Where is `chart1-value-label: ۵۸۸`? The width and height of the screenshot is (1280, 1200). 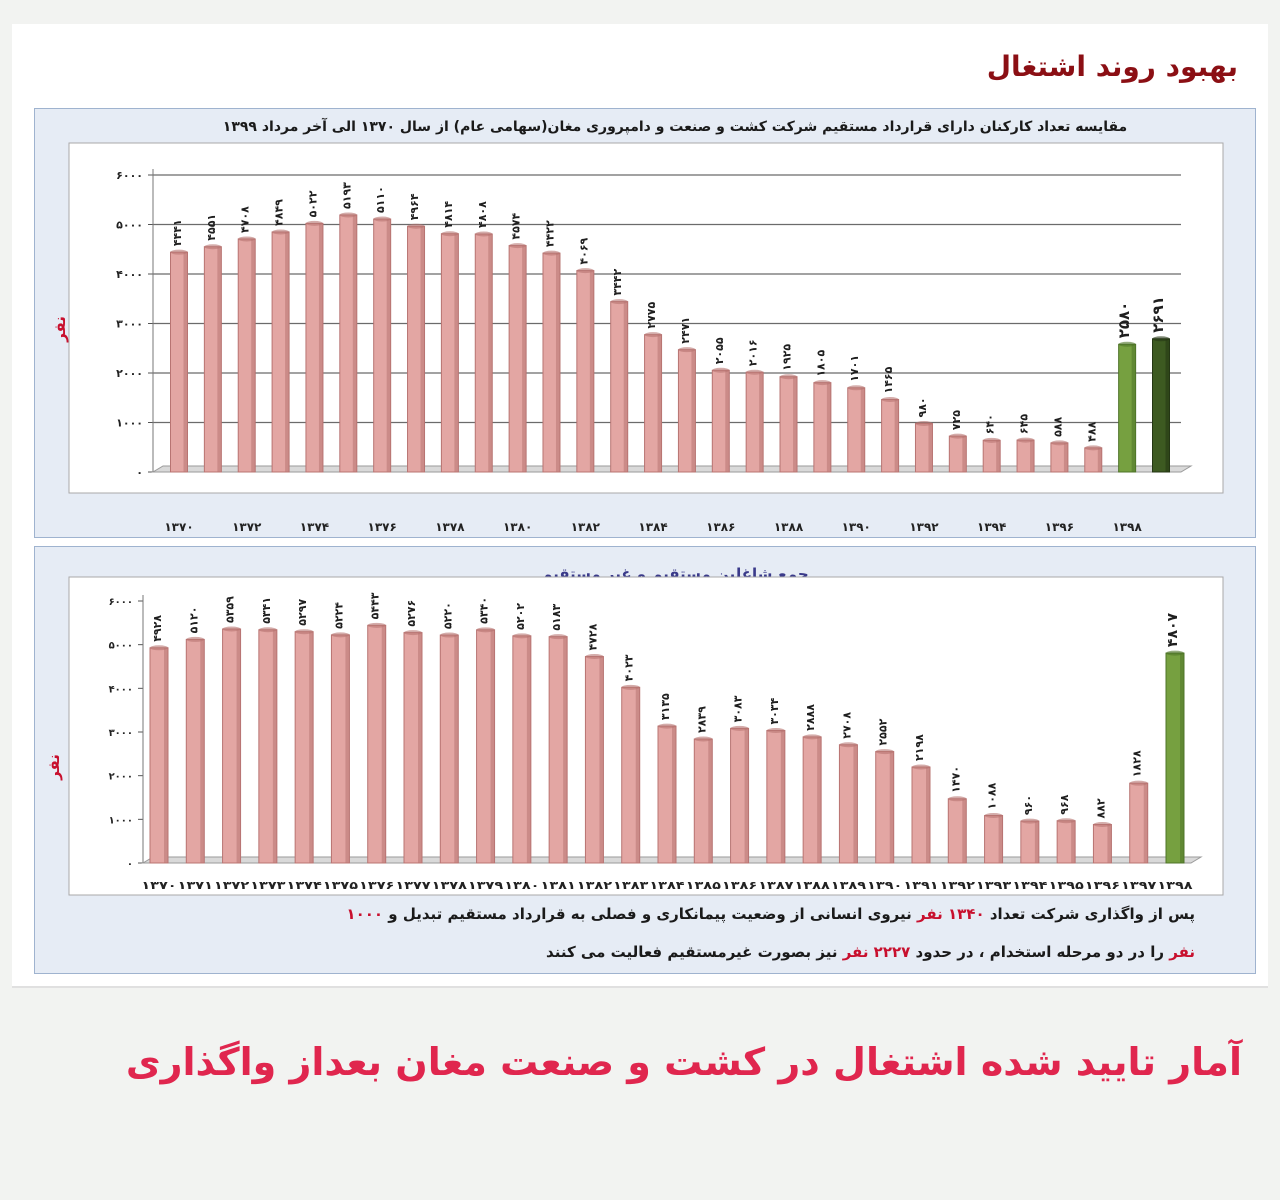 chart1-value-label: ۵۸۸ is located at coordinates (1057, 426).